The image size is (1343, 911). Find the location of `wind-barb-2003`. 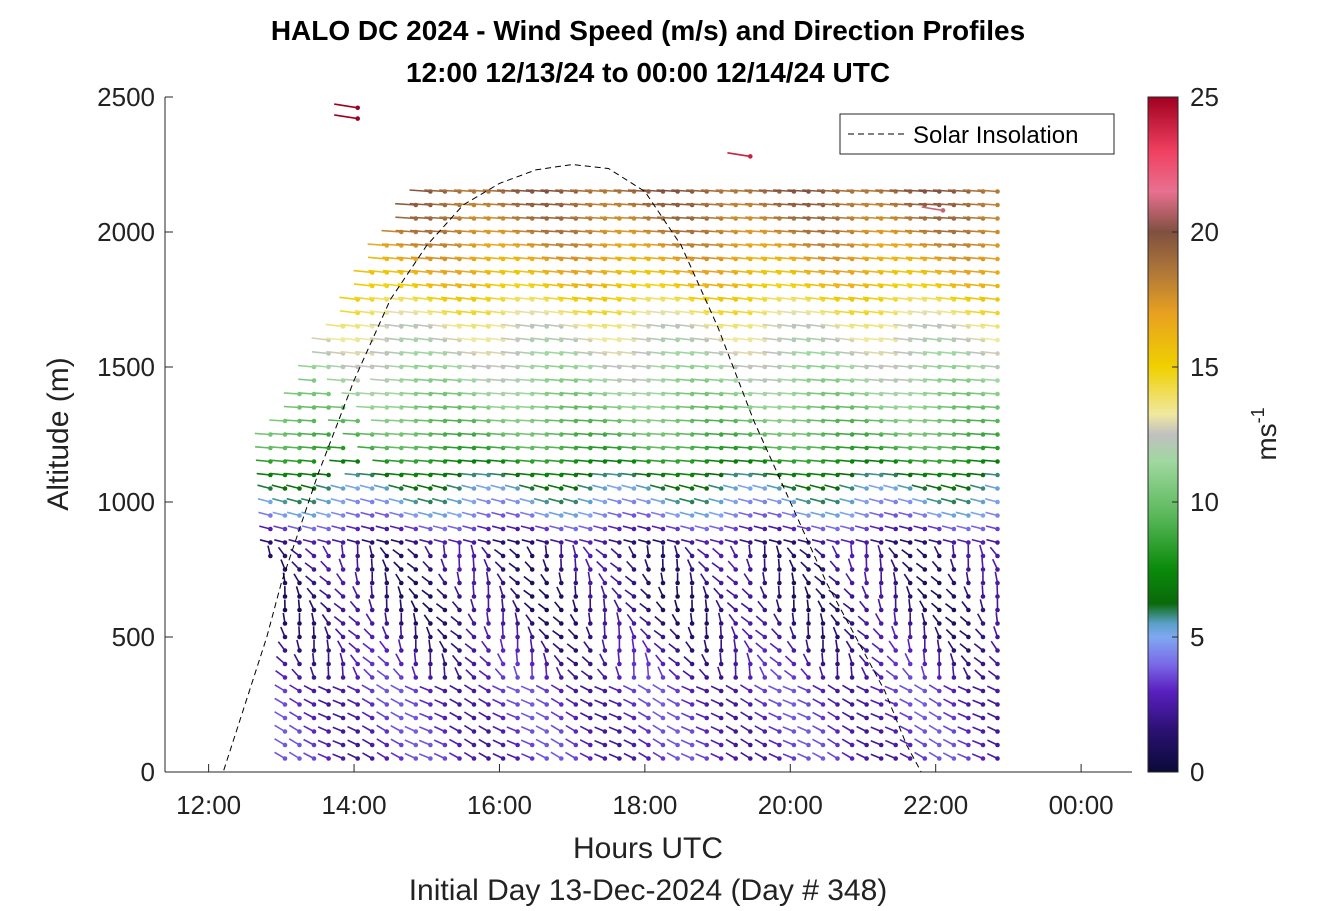

wind-barb-2003 is located at coordinates (975, 380).